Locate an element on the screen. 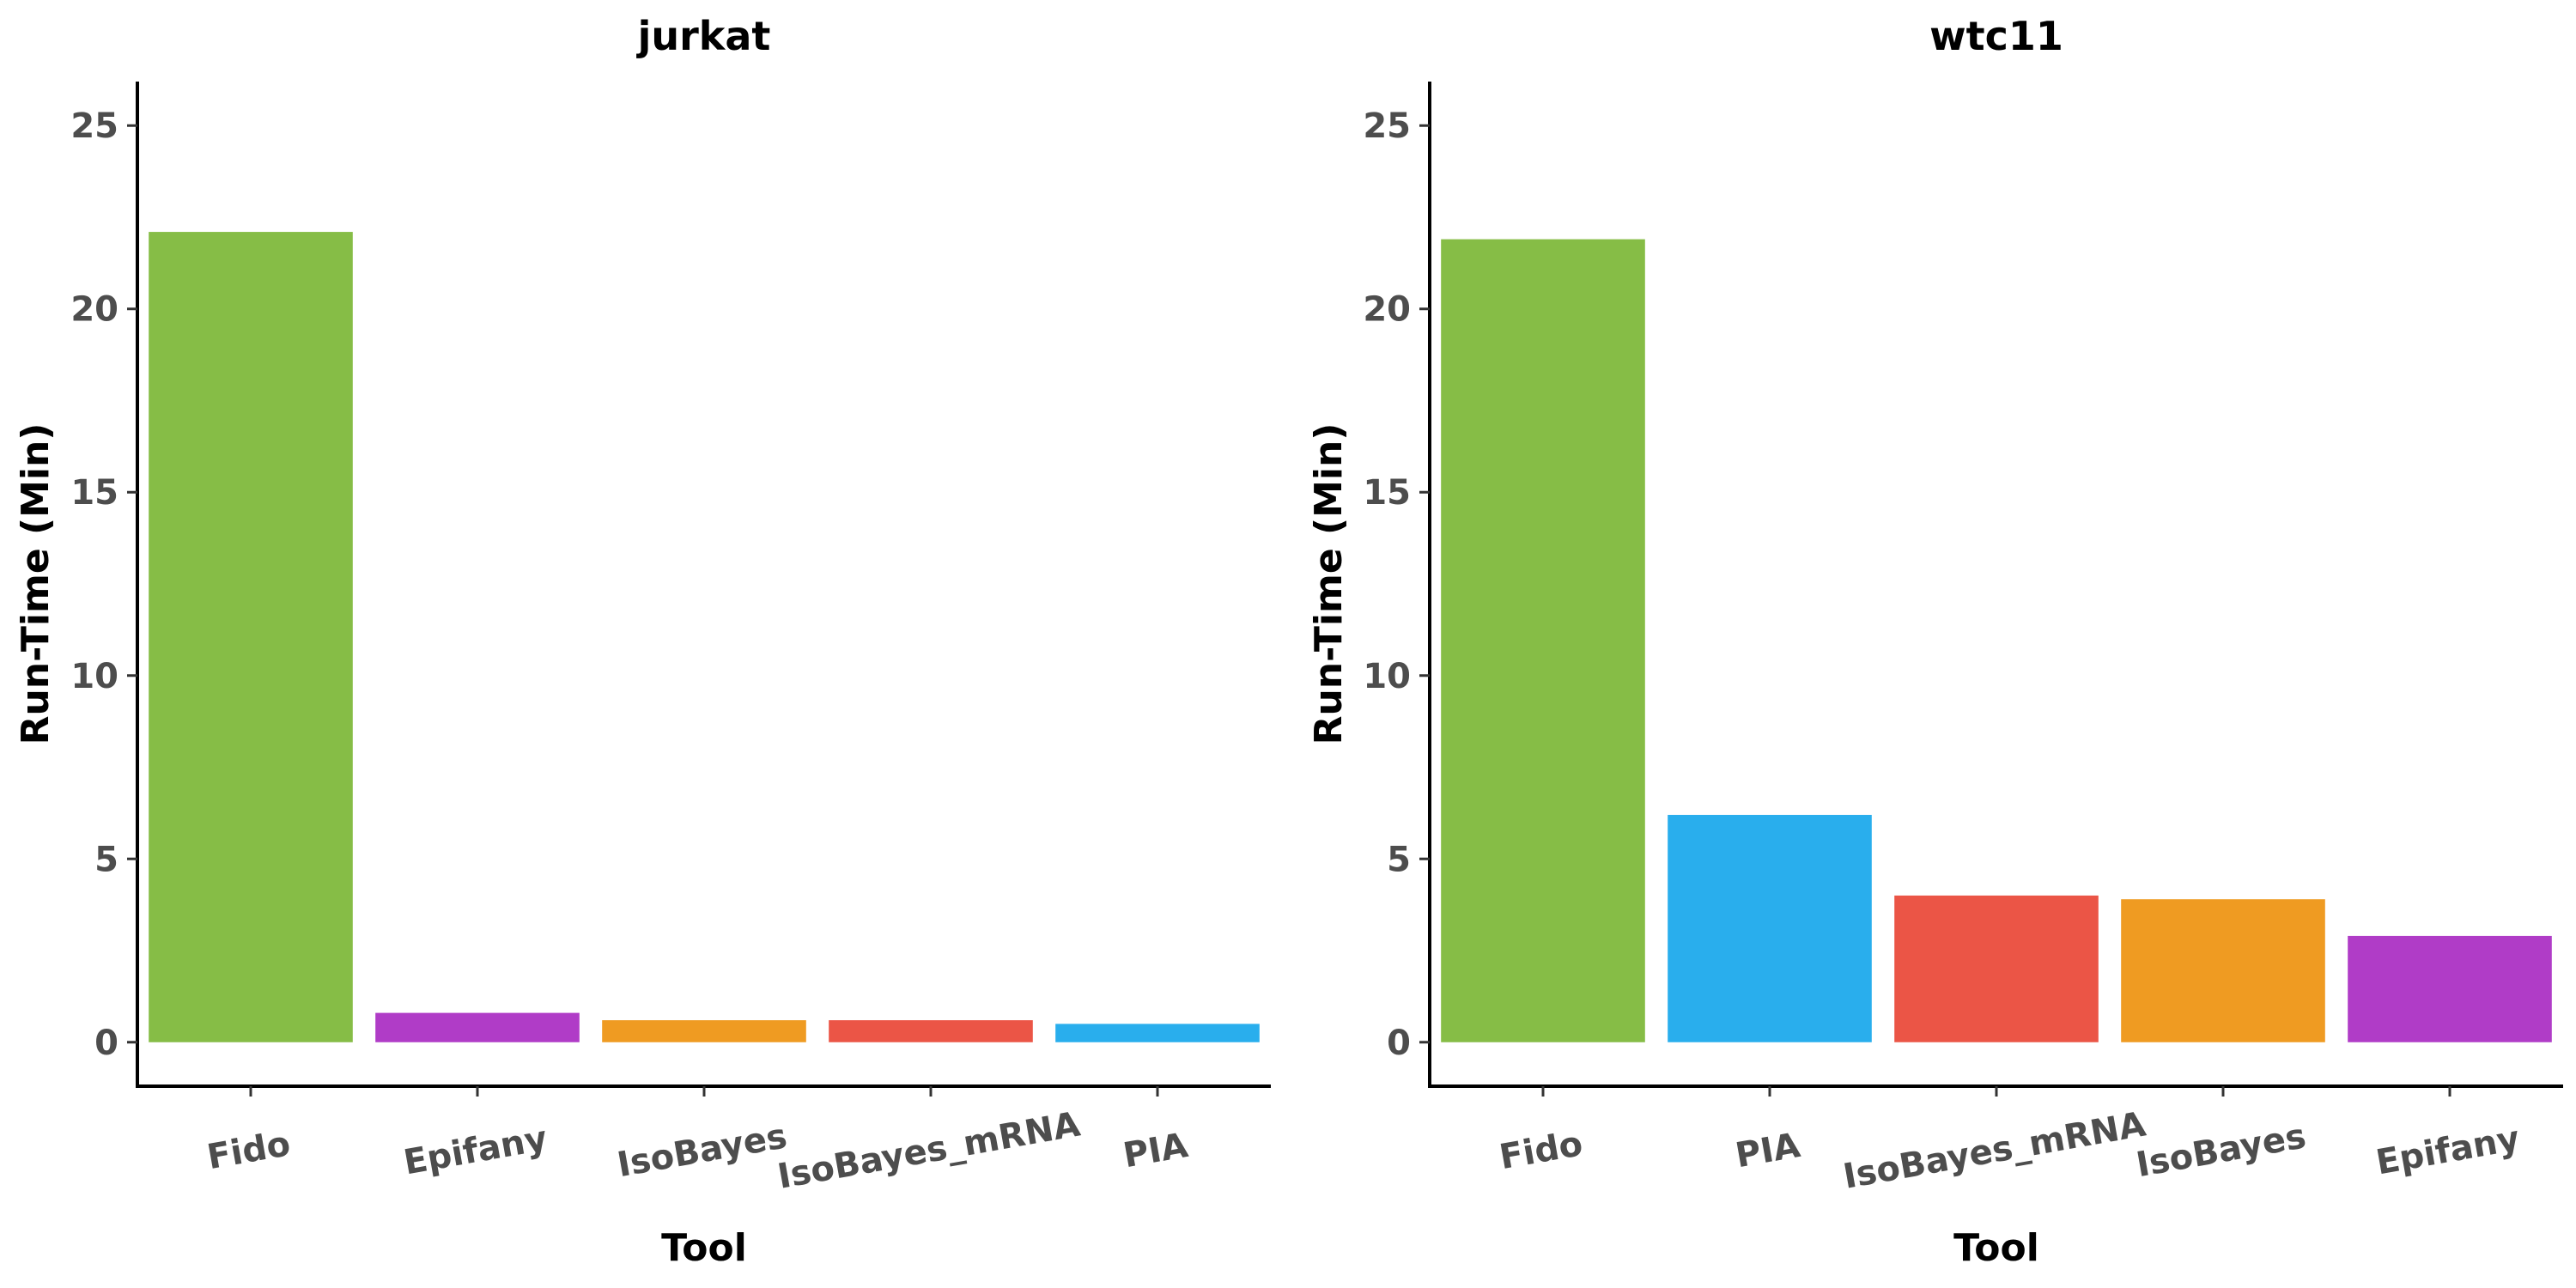 The width and height of the screenshot is (2576, 1288). panel-title: wtc11 is located at coordinates (1996, 36).